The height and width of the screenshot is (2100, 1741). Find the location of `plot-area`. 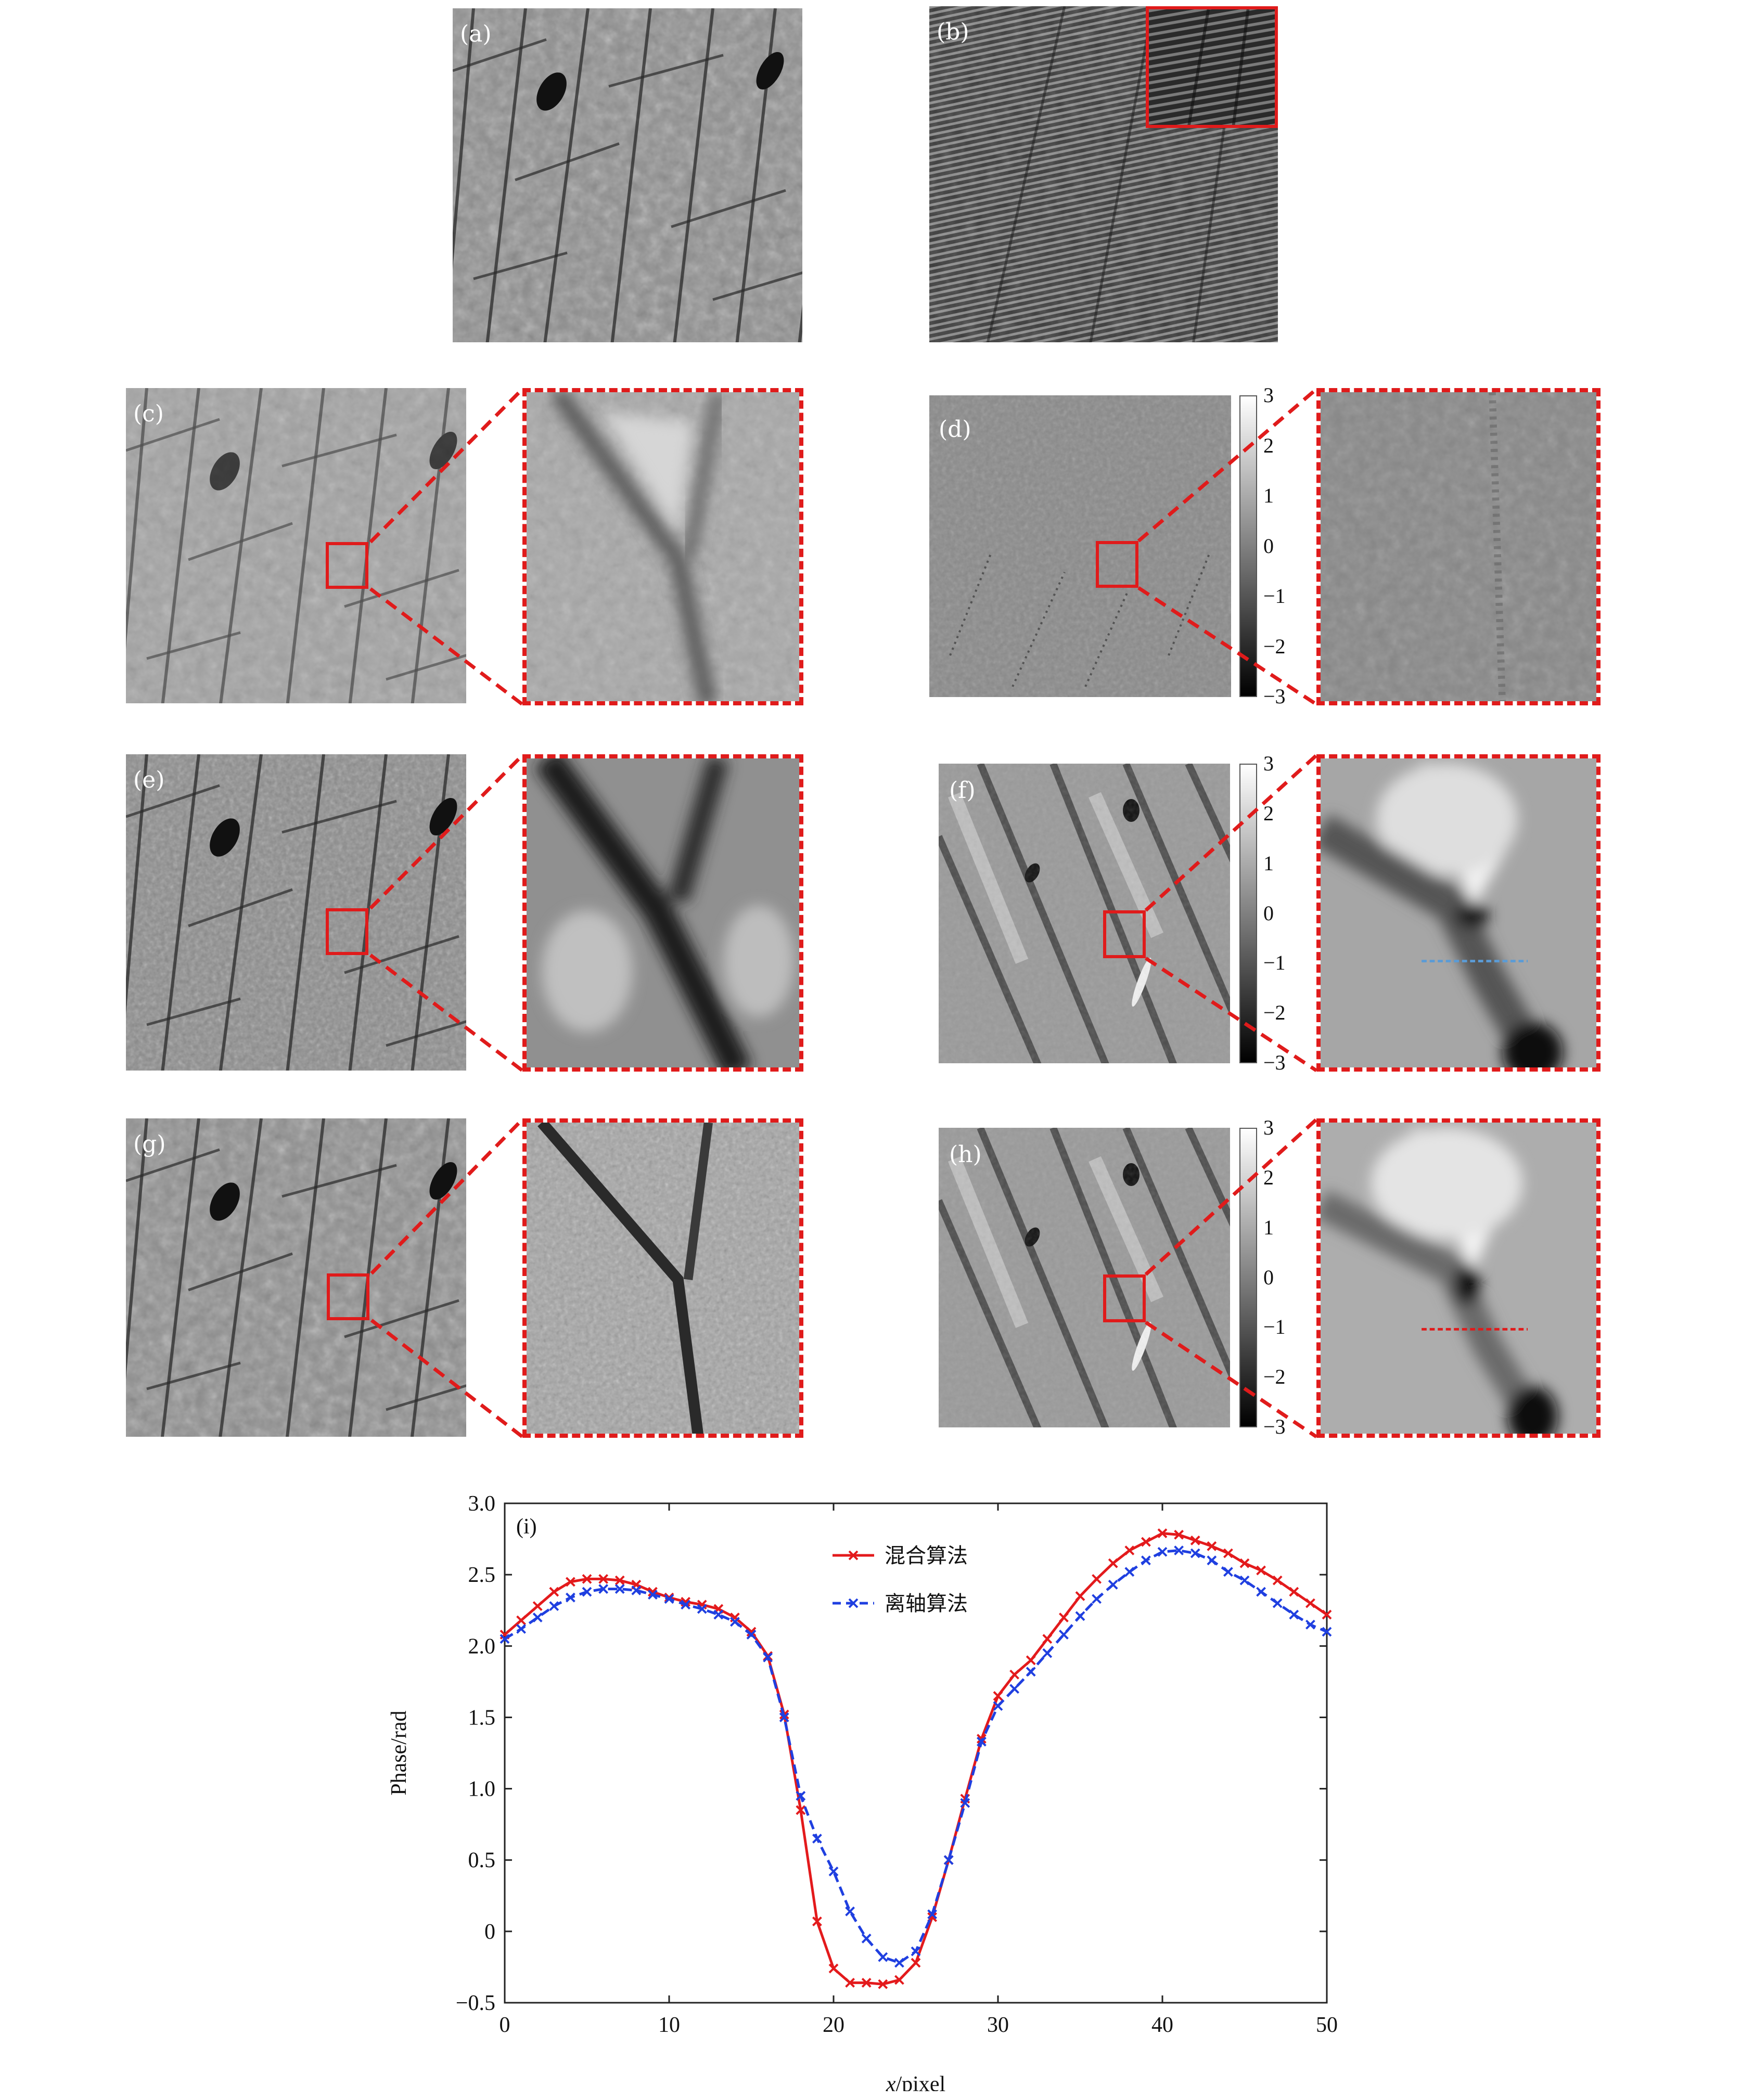

plot-area is located at coordinates (916, 1753).